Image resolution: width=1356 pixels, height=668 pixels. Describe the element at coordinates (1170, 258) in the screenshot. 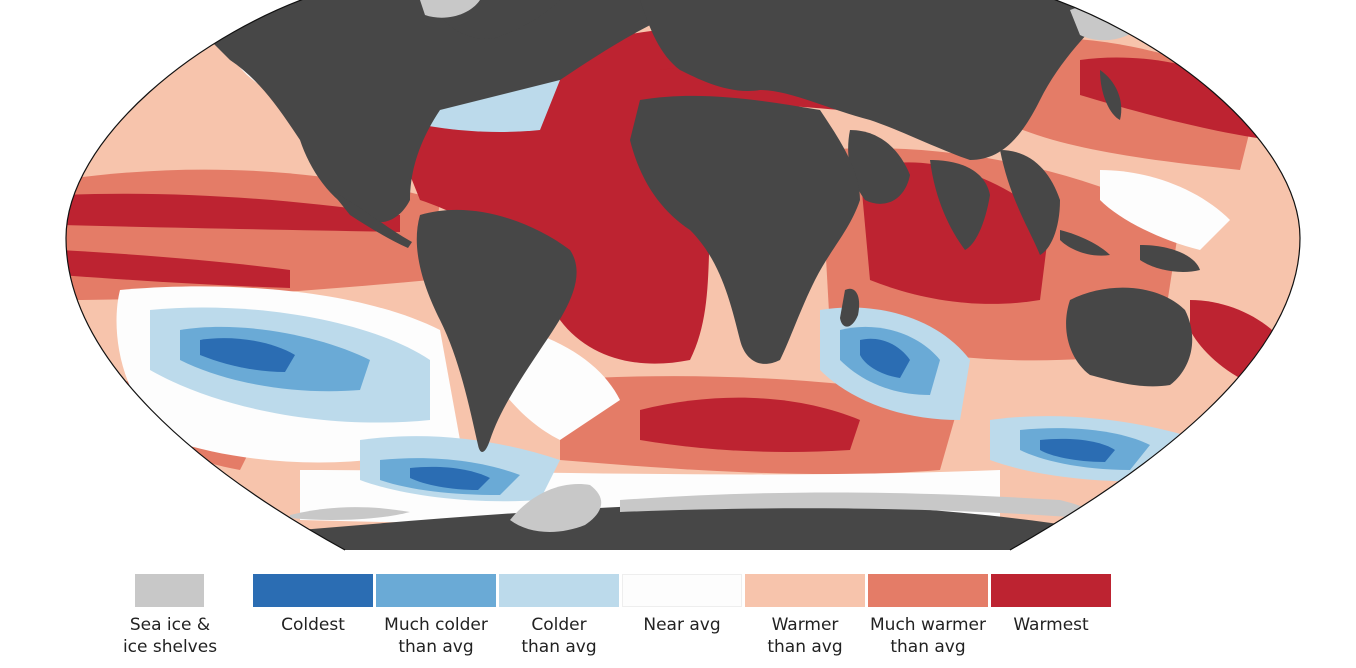

I see `new-guinea-landmass` at that location.